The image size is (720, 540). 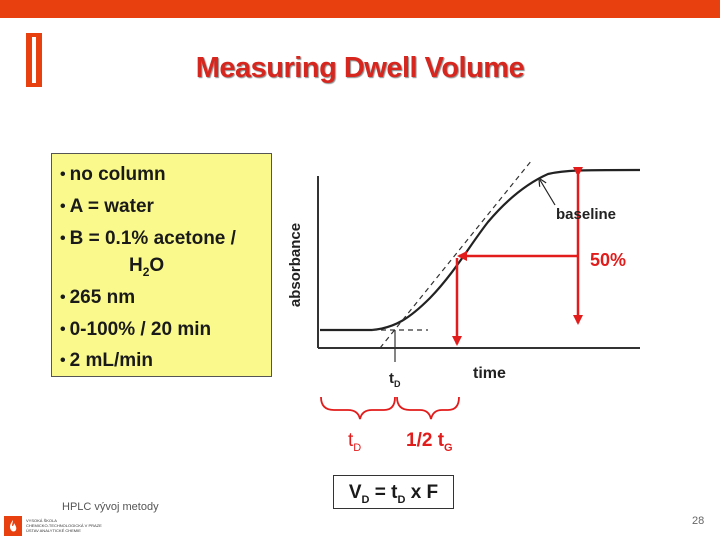 I want to click on flame-logo-icon, so click(x=13, y=526).